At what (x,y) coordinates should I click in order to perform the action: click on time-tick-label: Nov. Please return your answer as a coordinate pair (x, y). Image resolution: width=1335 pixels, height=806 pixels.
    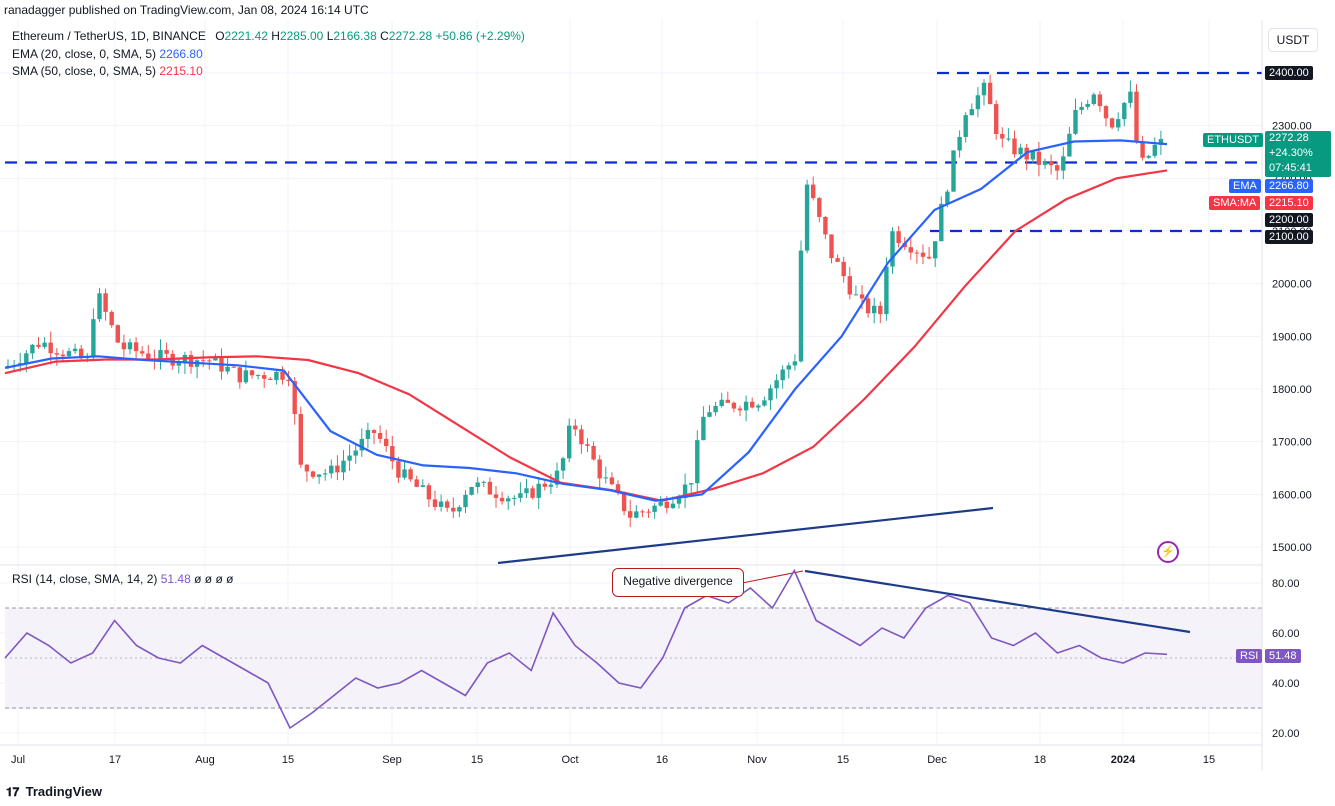
    Looking at the image, I should click on (757, 760).